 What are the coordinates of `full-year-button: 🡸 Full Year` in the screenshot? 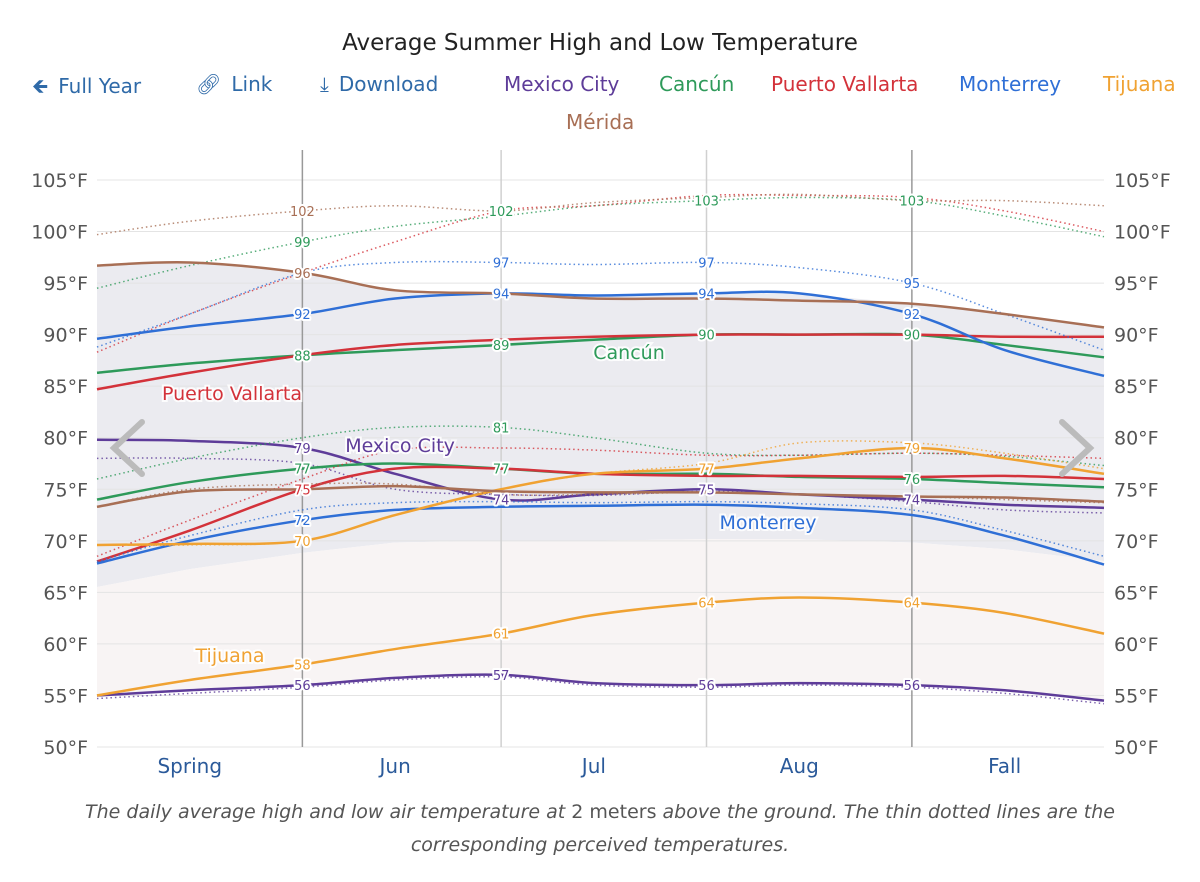 It's located at (86, 89).